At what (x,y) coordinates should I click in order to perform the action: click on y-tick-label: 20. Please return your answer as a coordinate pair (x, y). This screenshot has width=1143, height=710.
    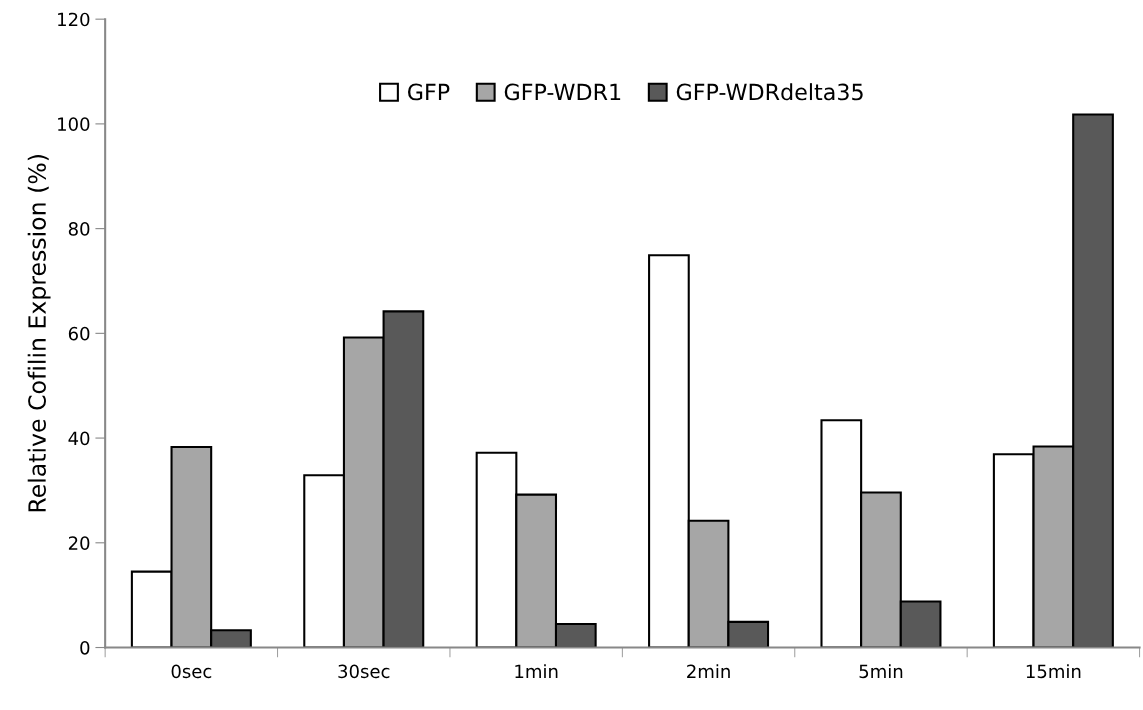
    Looking at the image, I should click on (79, 543).